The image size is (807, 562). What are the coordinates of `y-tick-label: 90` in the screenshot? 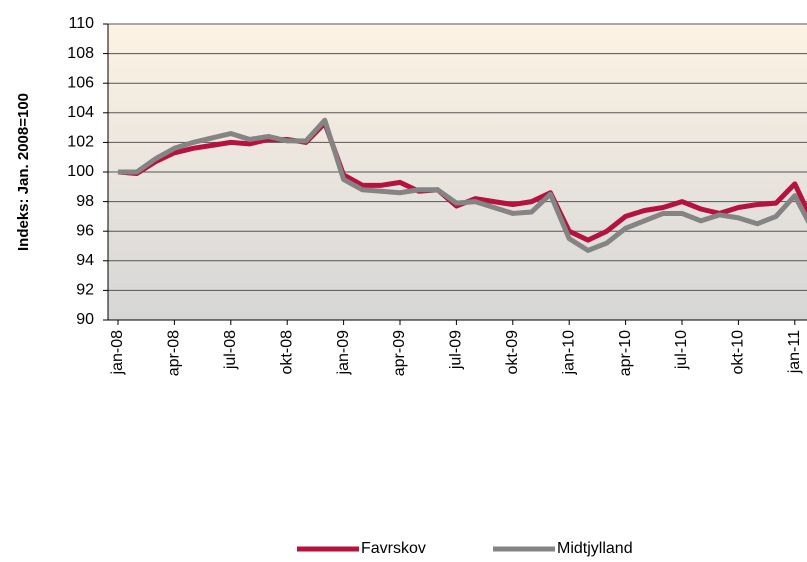 It's located at (85, 319).